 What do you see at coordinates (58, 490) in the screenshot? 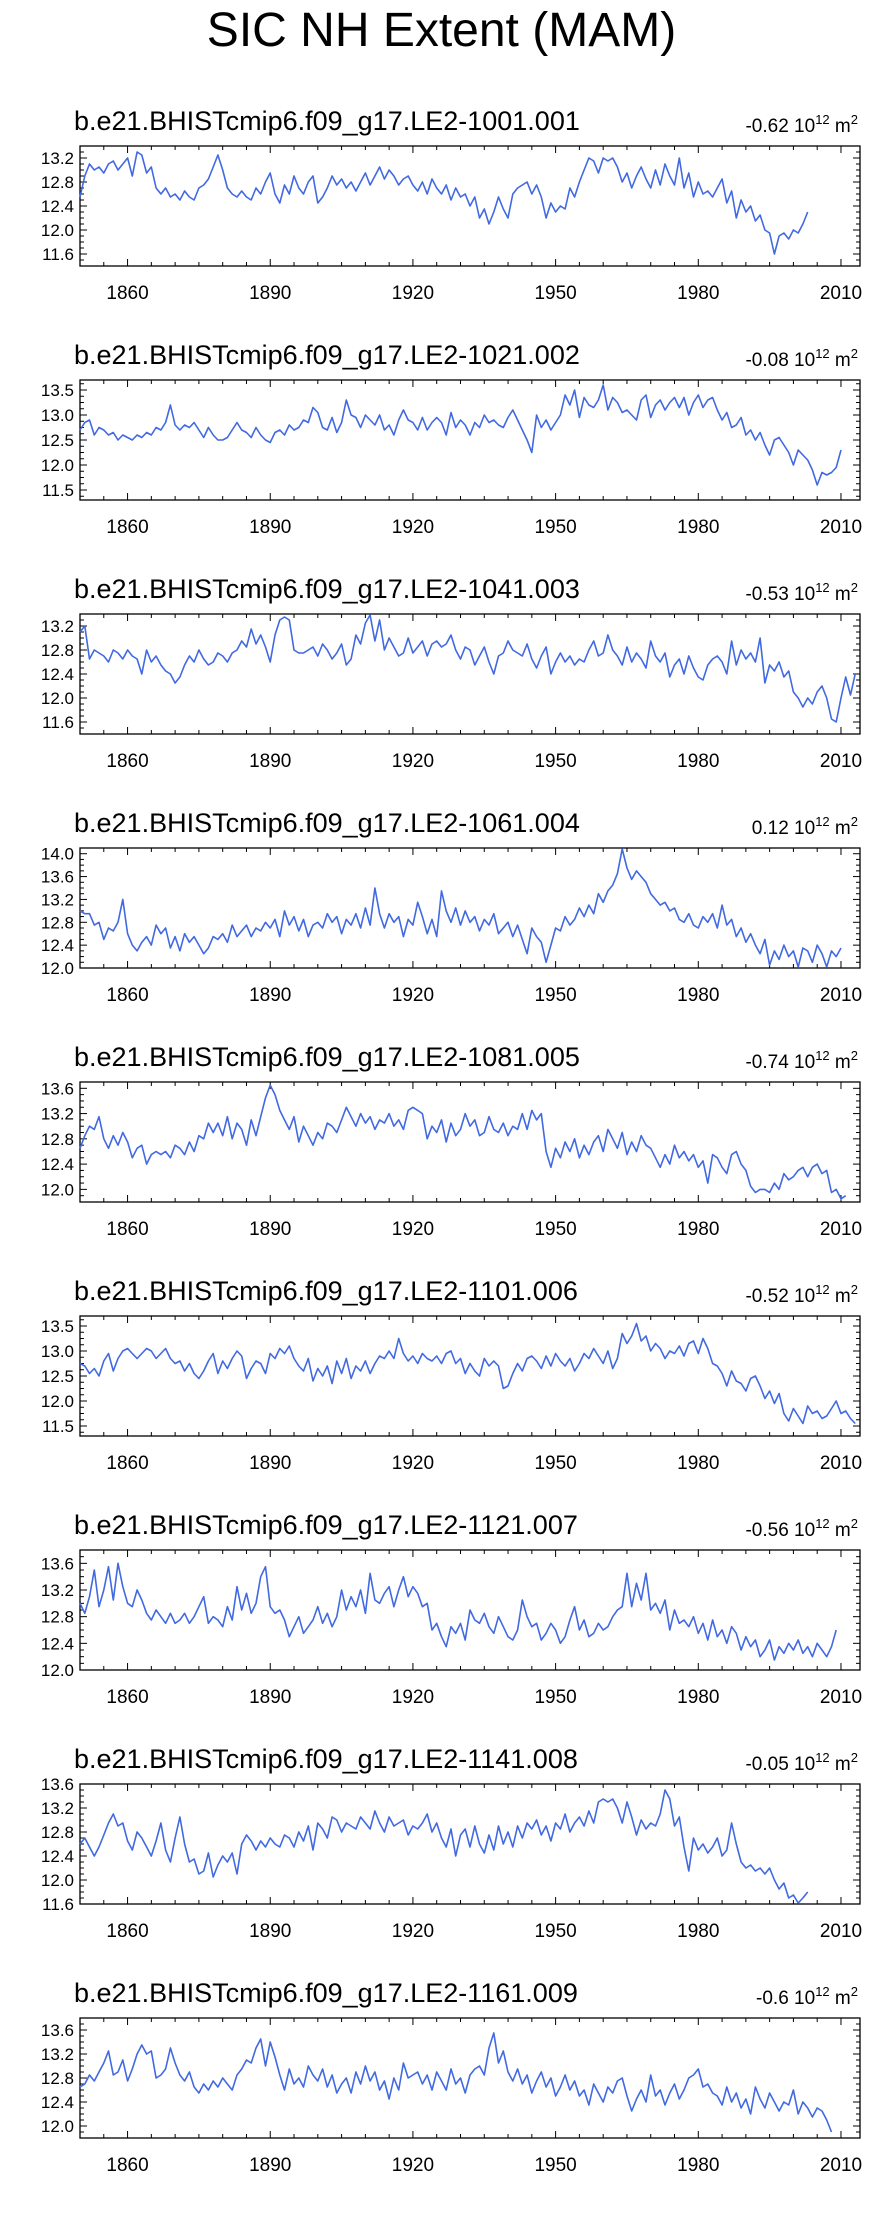
I see `y-tick-label: 11.5` at bounding box center [58, 490].